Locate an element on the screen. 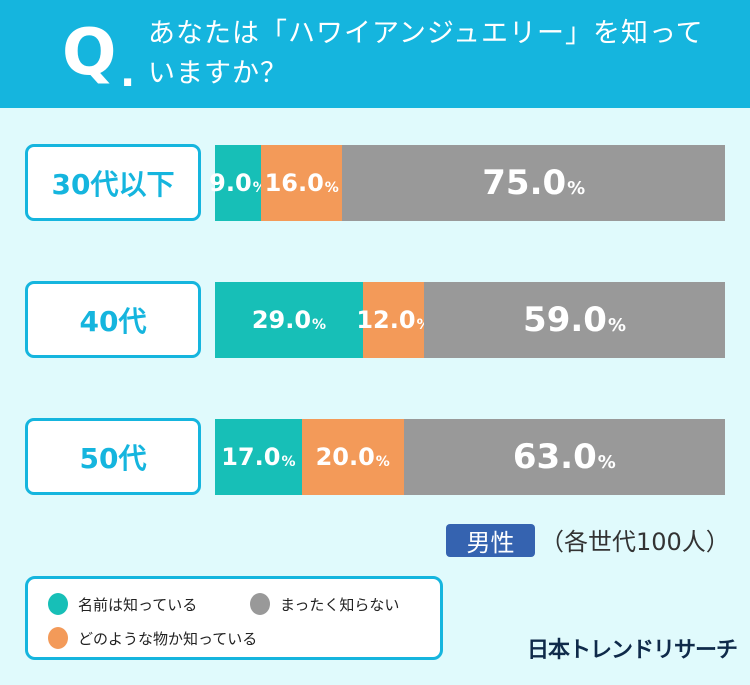  data-label: 17.0 is located at coordinates (251, 457).